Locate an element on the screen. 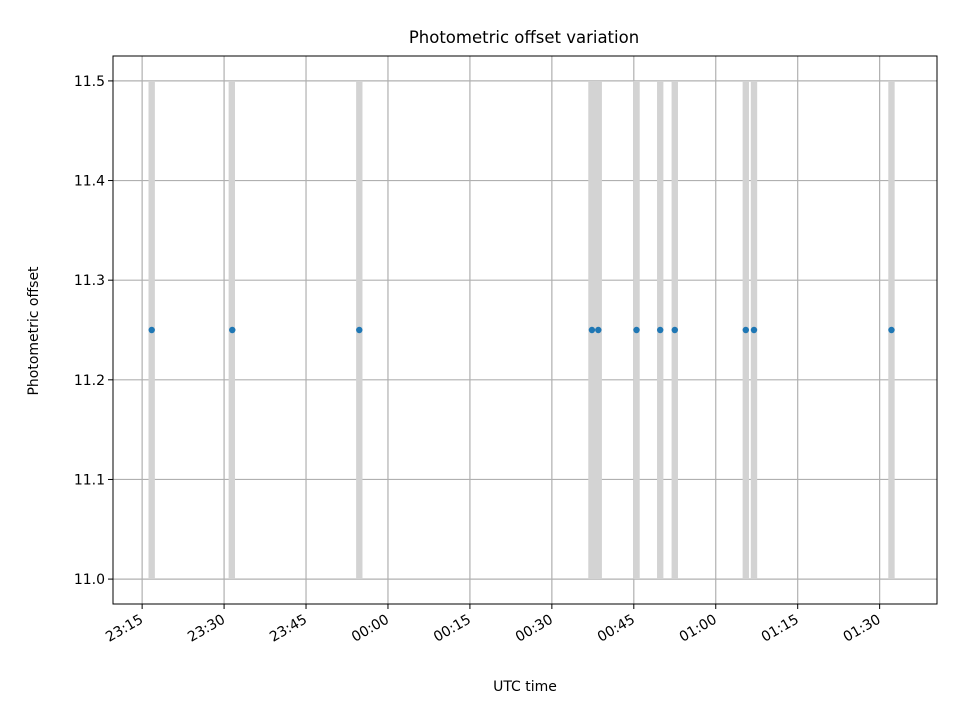 The height and width of the screenshot is (720, 960). x-tick-label: 01:15 is located at coordinates (780, 629).